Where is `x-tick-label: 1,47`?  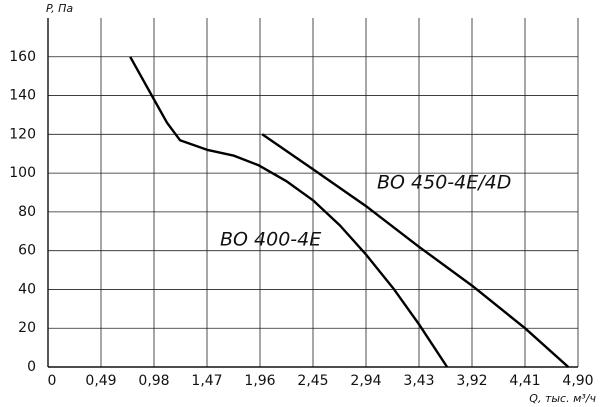
x-tick-label: 1,47 is located at coordinates (206, 381).